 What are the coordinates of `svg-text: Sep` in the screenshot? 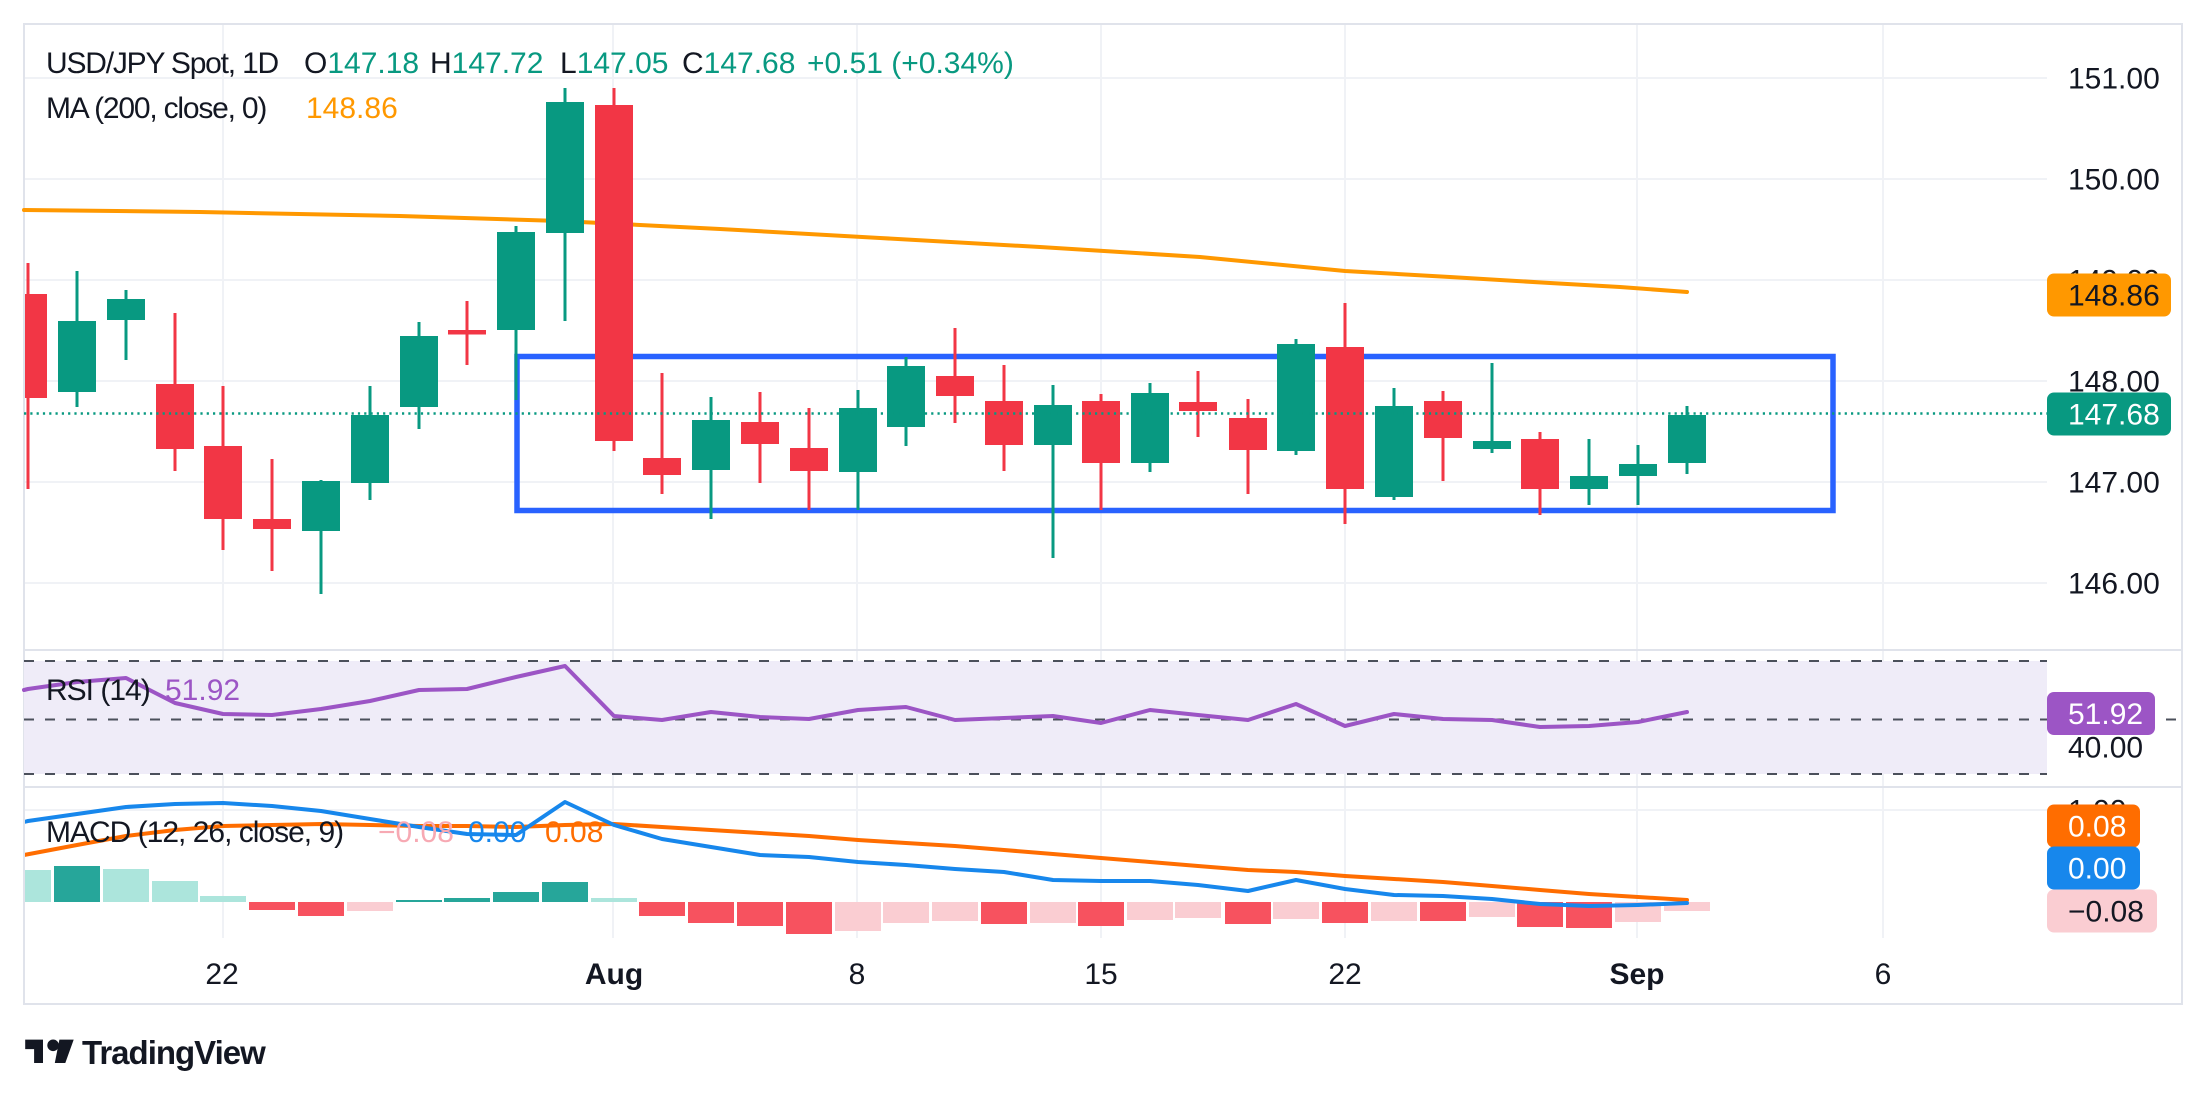 It's located at (1636, 974).